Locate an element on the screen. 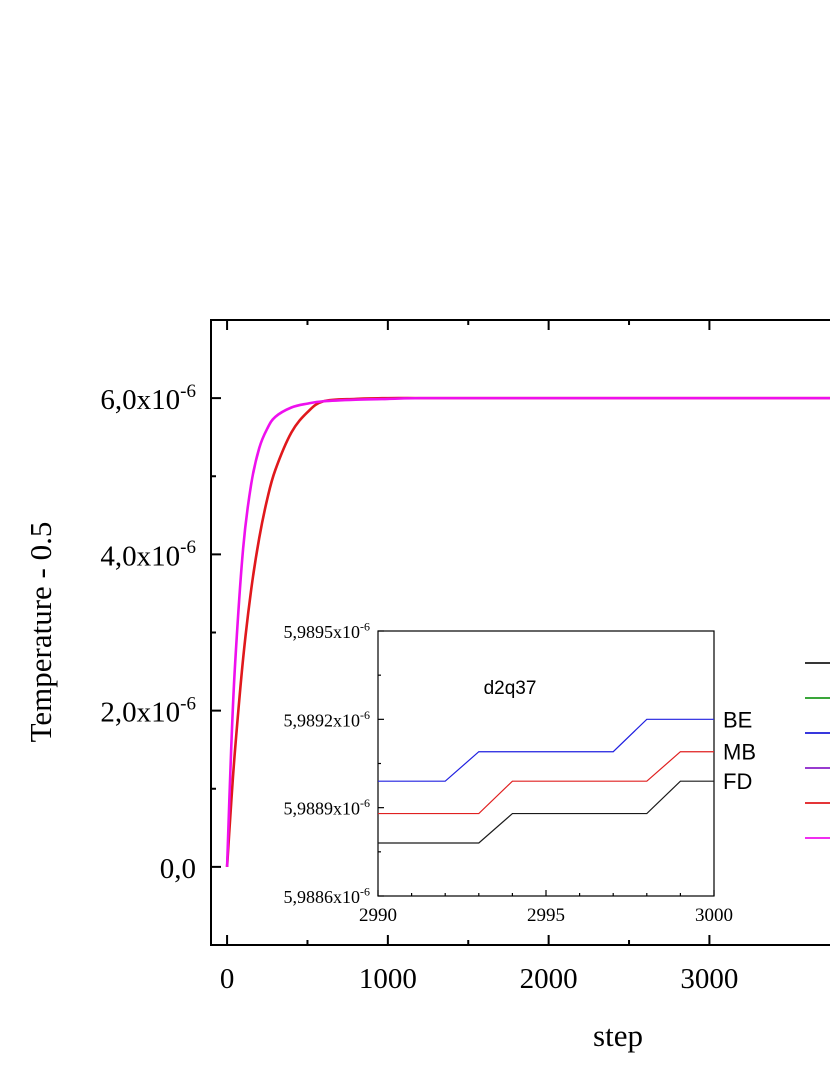 This screenshot has height=1075, width=830. x-tick-label: 2000 is located at coordinates (549, 979).